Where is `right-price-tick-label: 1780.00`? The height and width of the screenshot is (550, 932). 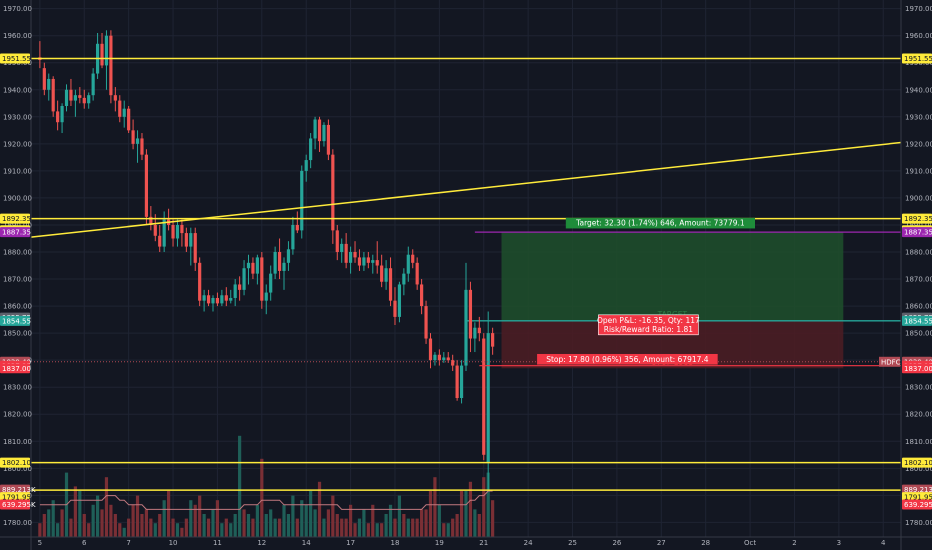
right-price-tick-label: 1780.00 is located at coordinates (918, 523).